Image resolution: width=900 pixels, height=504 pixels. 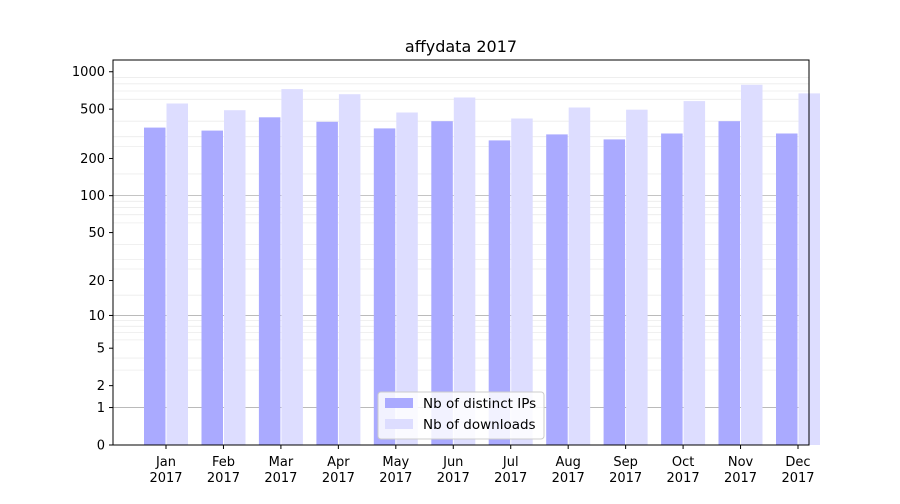 I want to click on legend: Nb of distinct IPs Nb of downloads, so click(x=461, y=415).